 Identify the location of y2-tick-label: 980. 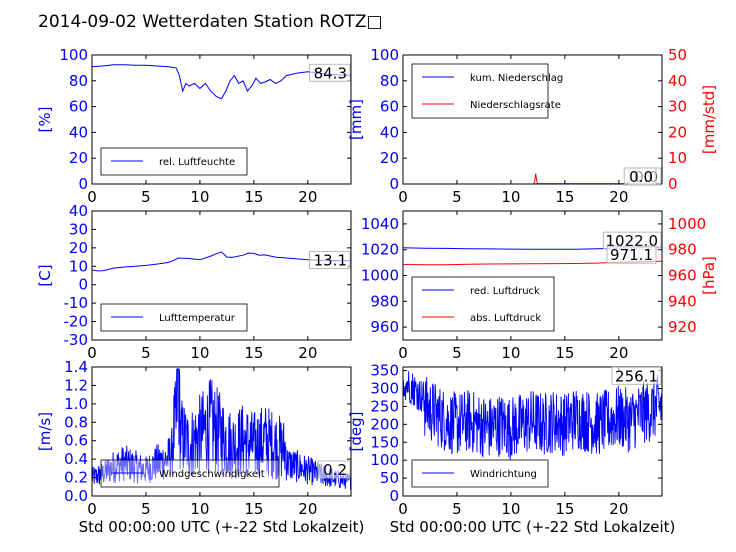
(682, 250).